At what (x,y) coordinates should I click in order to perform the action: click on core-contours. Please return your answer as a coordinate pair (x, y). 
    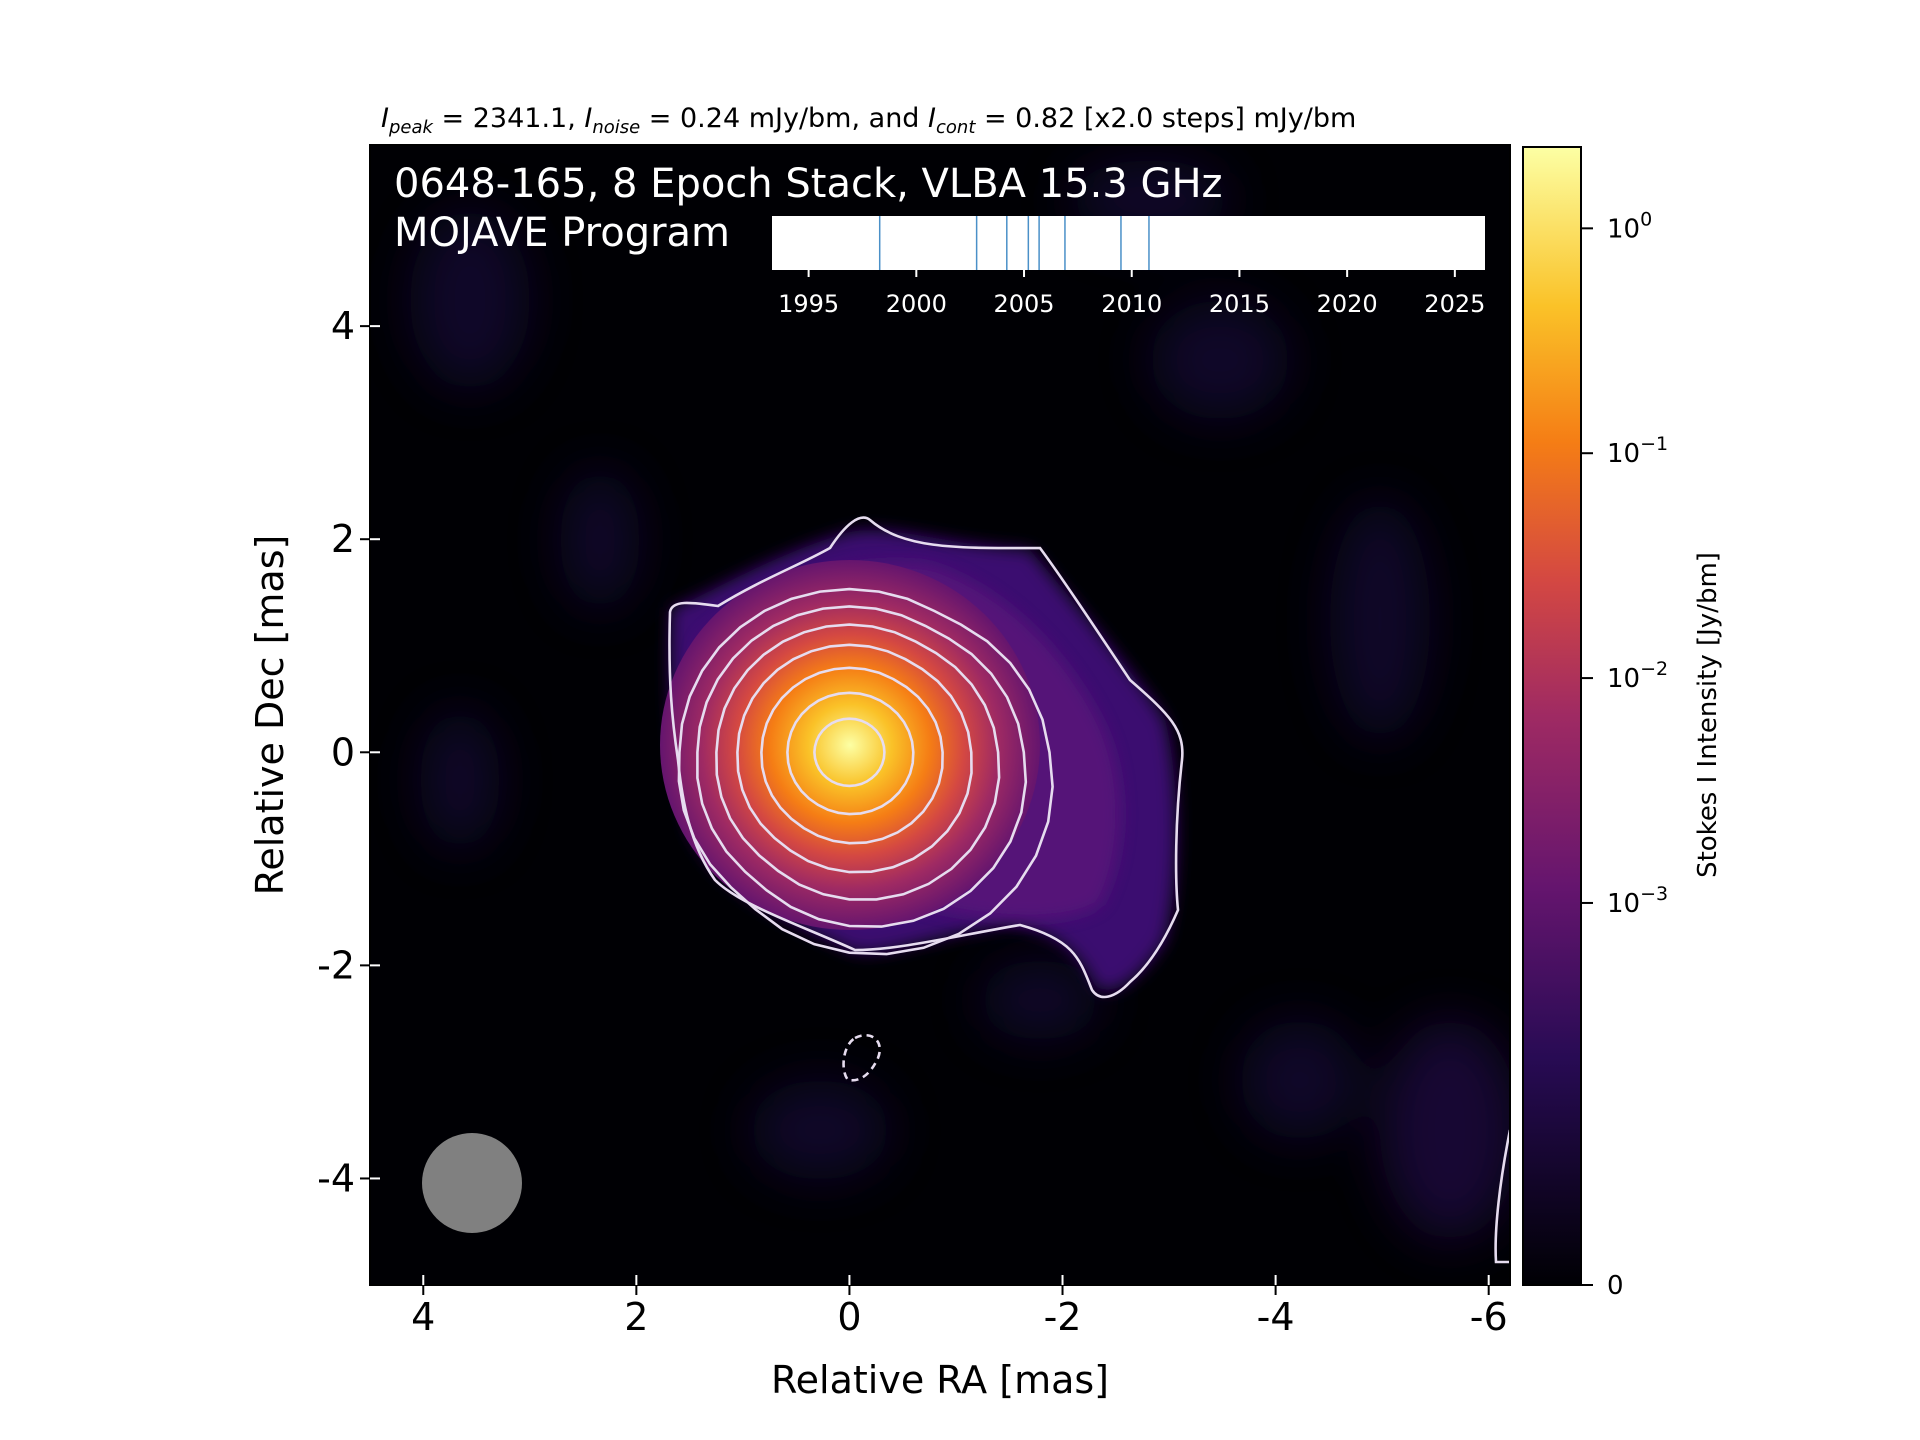
    Looking at the image, I should click on (865, 771).